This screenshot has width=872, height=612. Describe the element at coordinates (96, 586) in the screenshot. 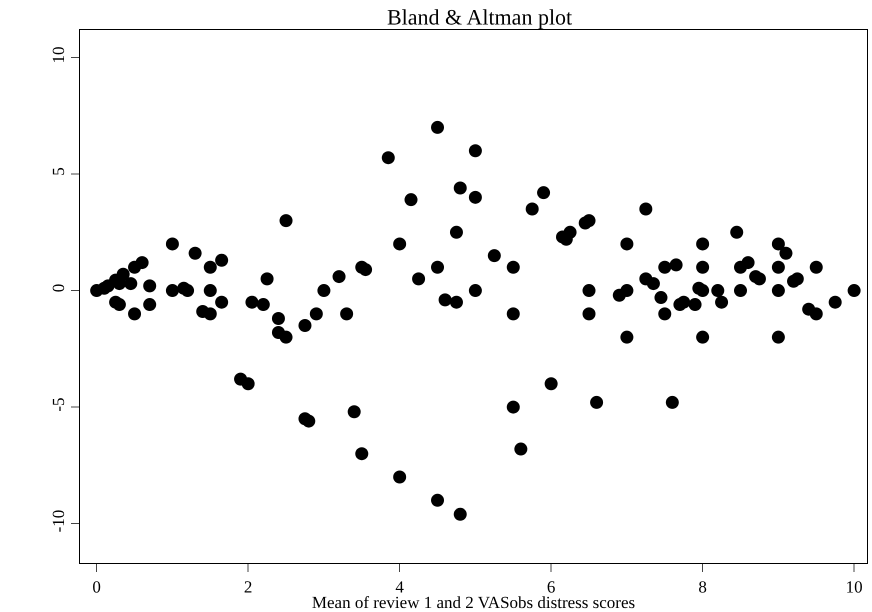

I see `x-tick-label: 0` at that location.